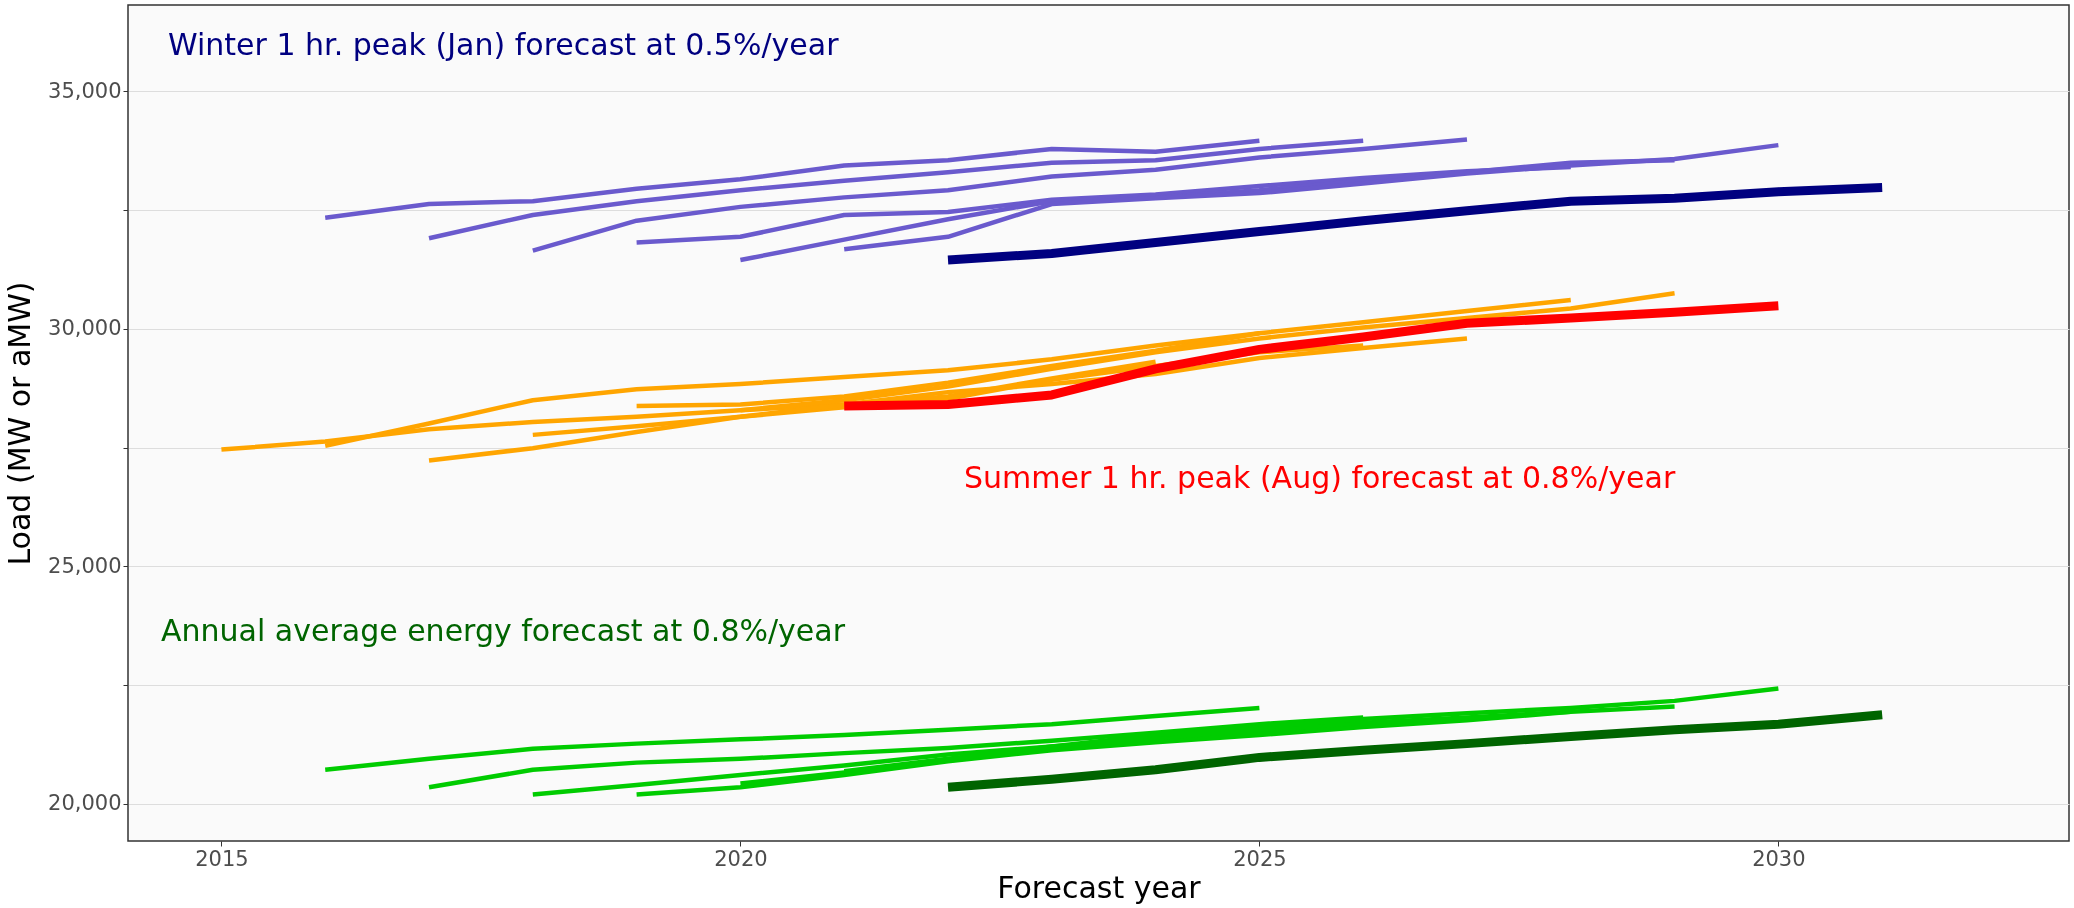 This screenshot has height=908, width=2074. I want to click on x-tick-label: 2025, so click(1260, 858).